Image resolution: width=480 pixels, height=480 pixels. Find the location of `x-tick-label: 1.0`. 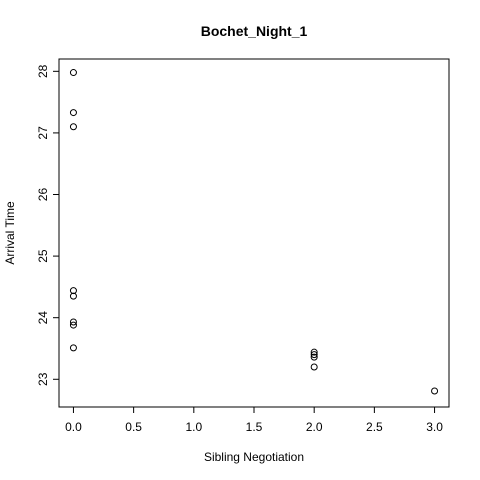

x-tick-label: 1.0 is located at coordinates (193, 427).